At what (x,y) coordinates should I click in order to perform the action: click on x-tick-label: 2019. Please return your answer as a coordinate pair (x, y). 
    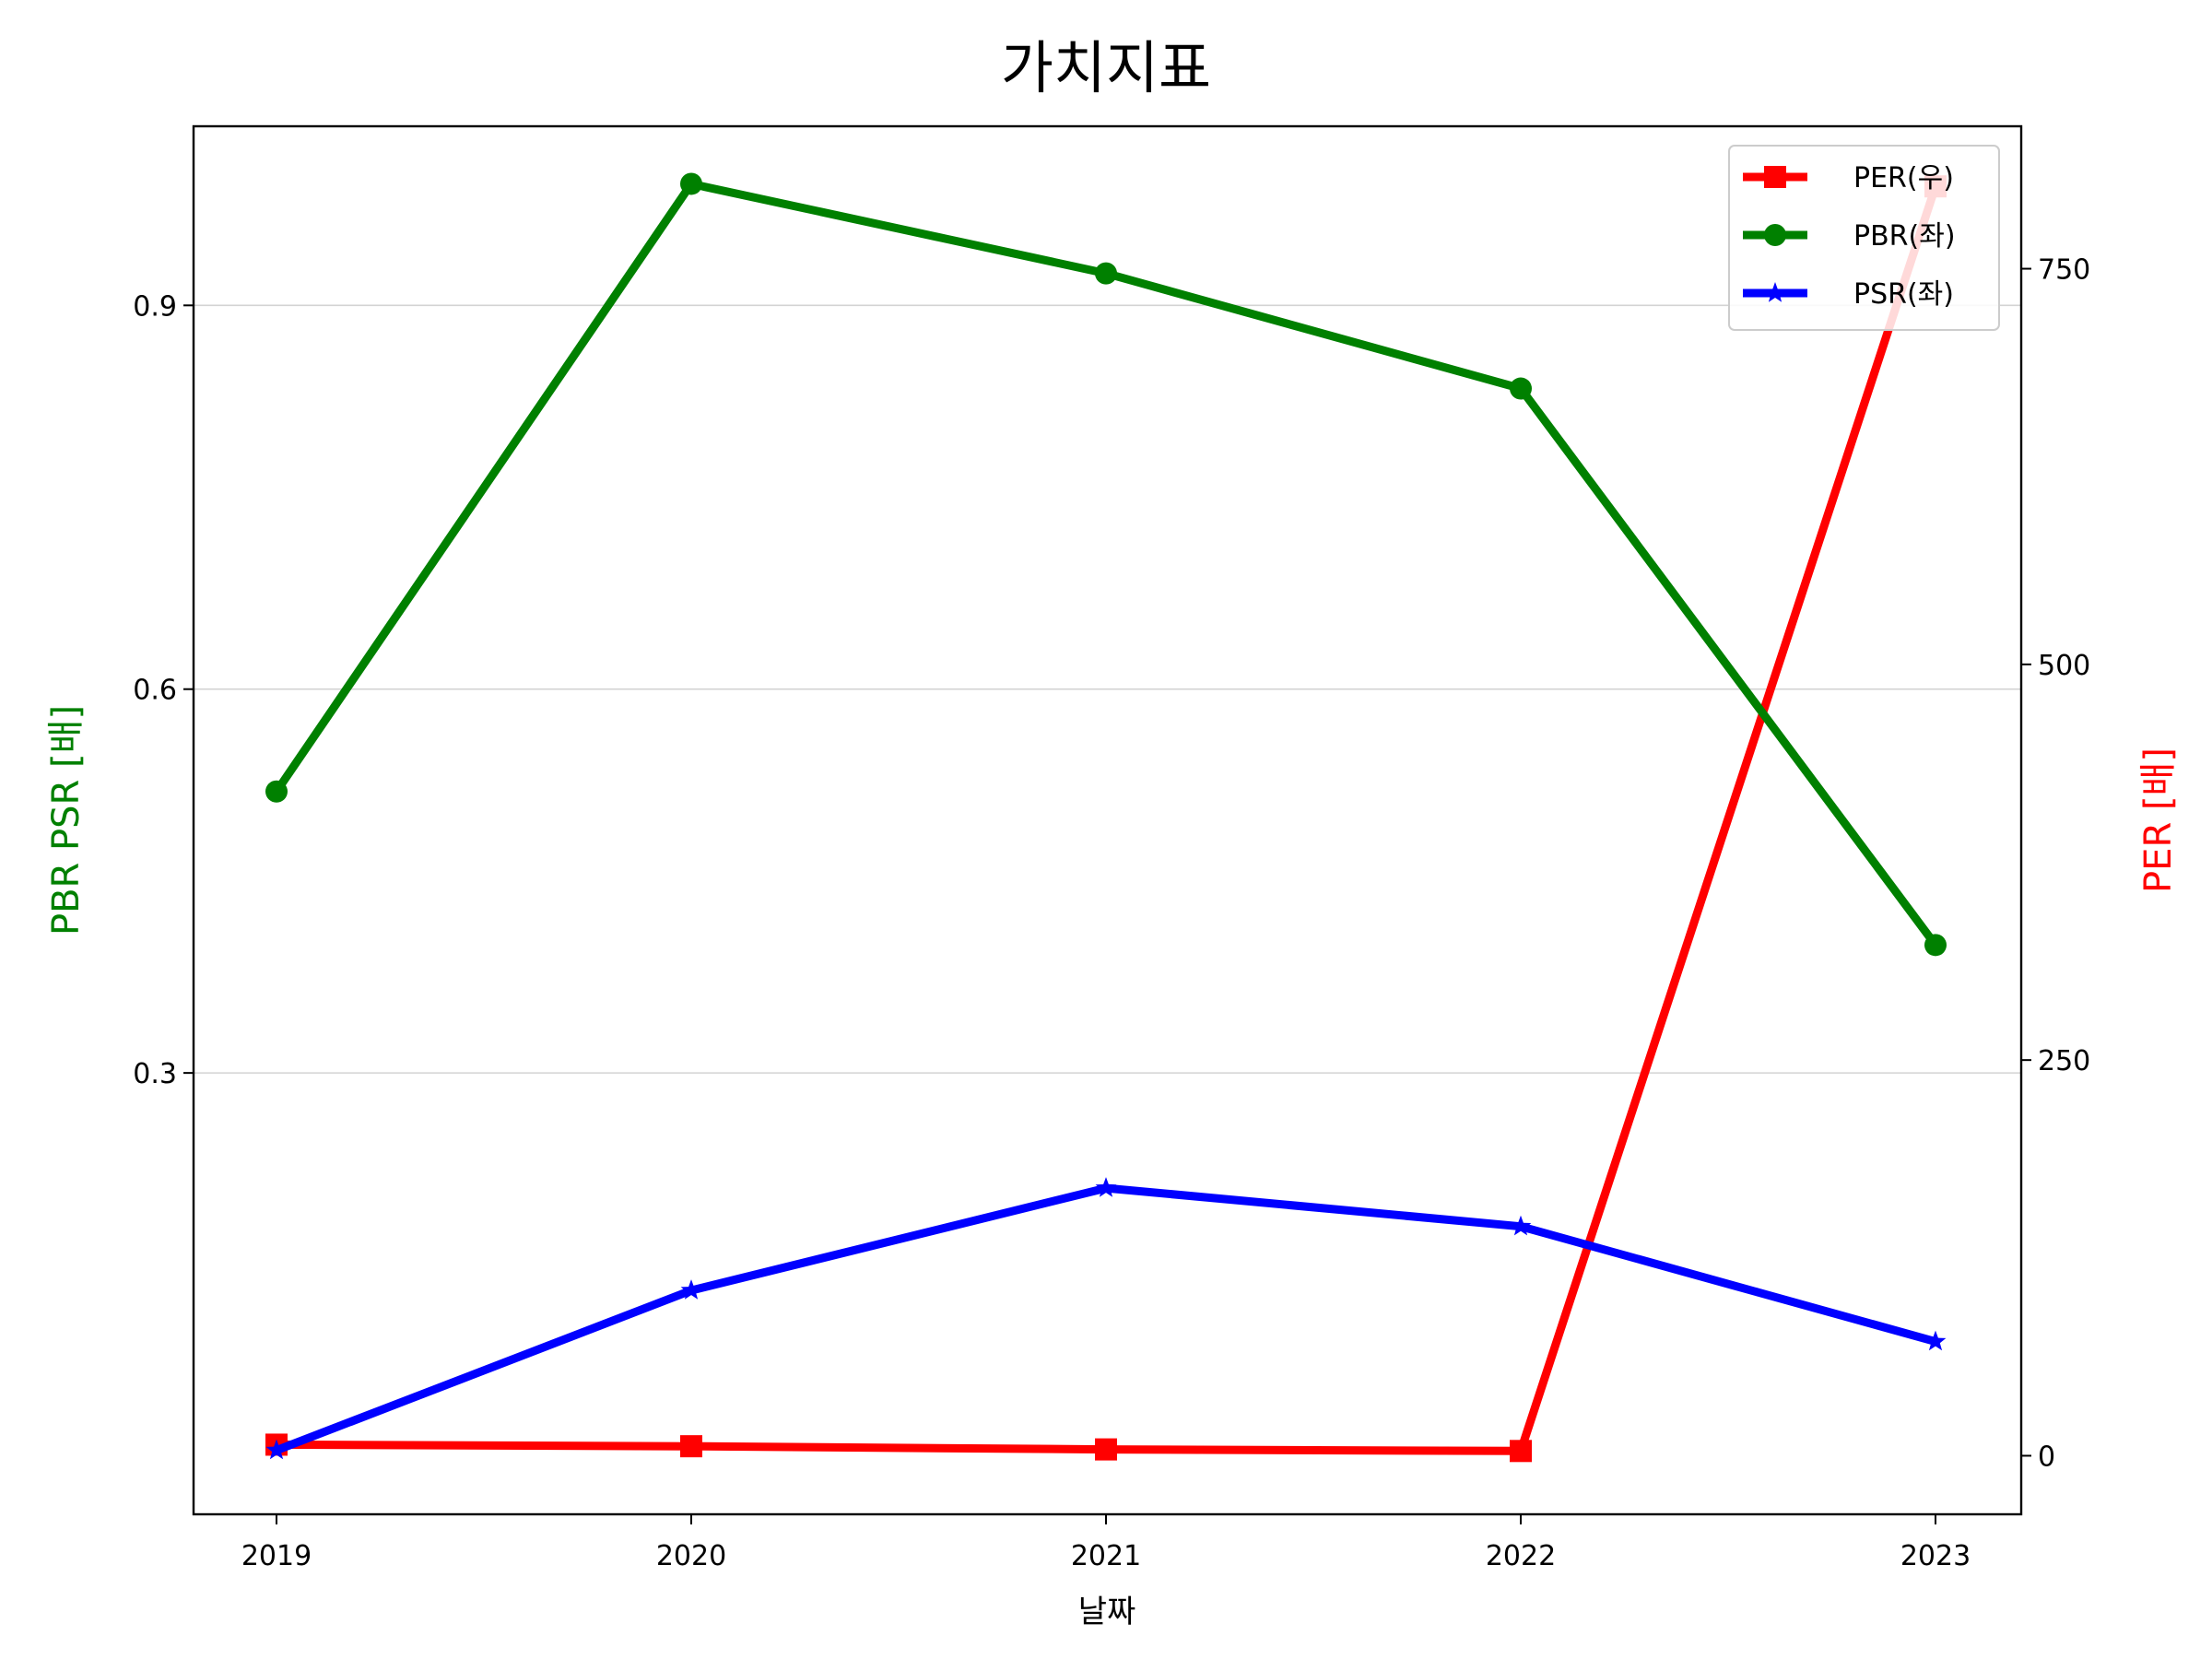
    Looking at the image, I should click on (276, 1556).